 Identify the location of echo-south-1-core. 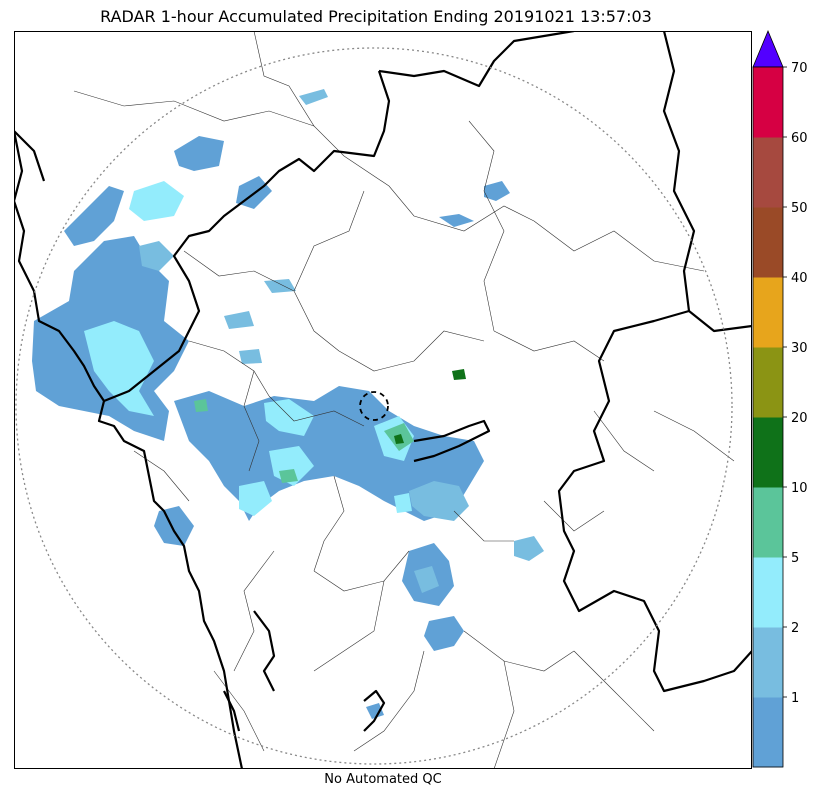
(426, 579).